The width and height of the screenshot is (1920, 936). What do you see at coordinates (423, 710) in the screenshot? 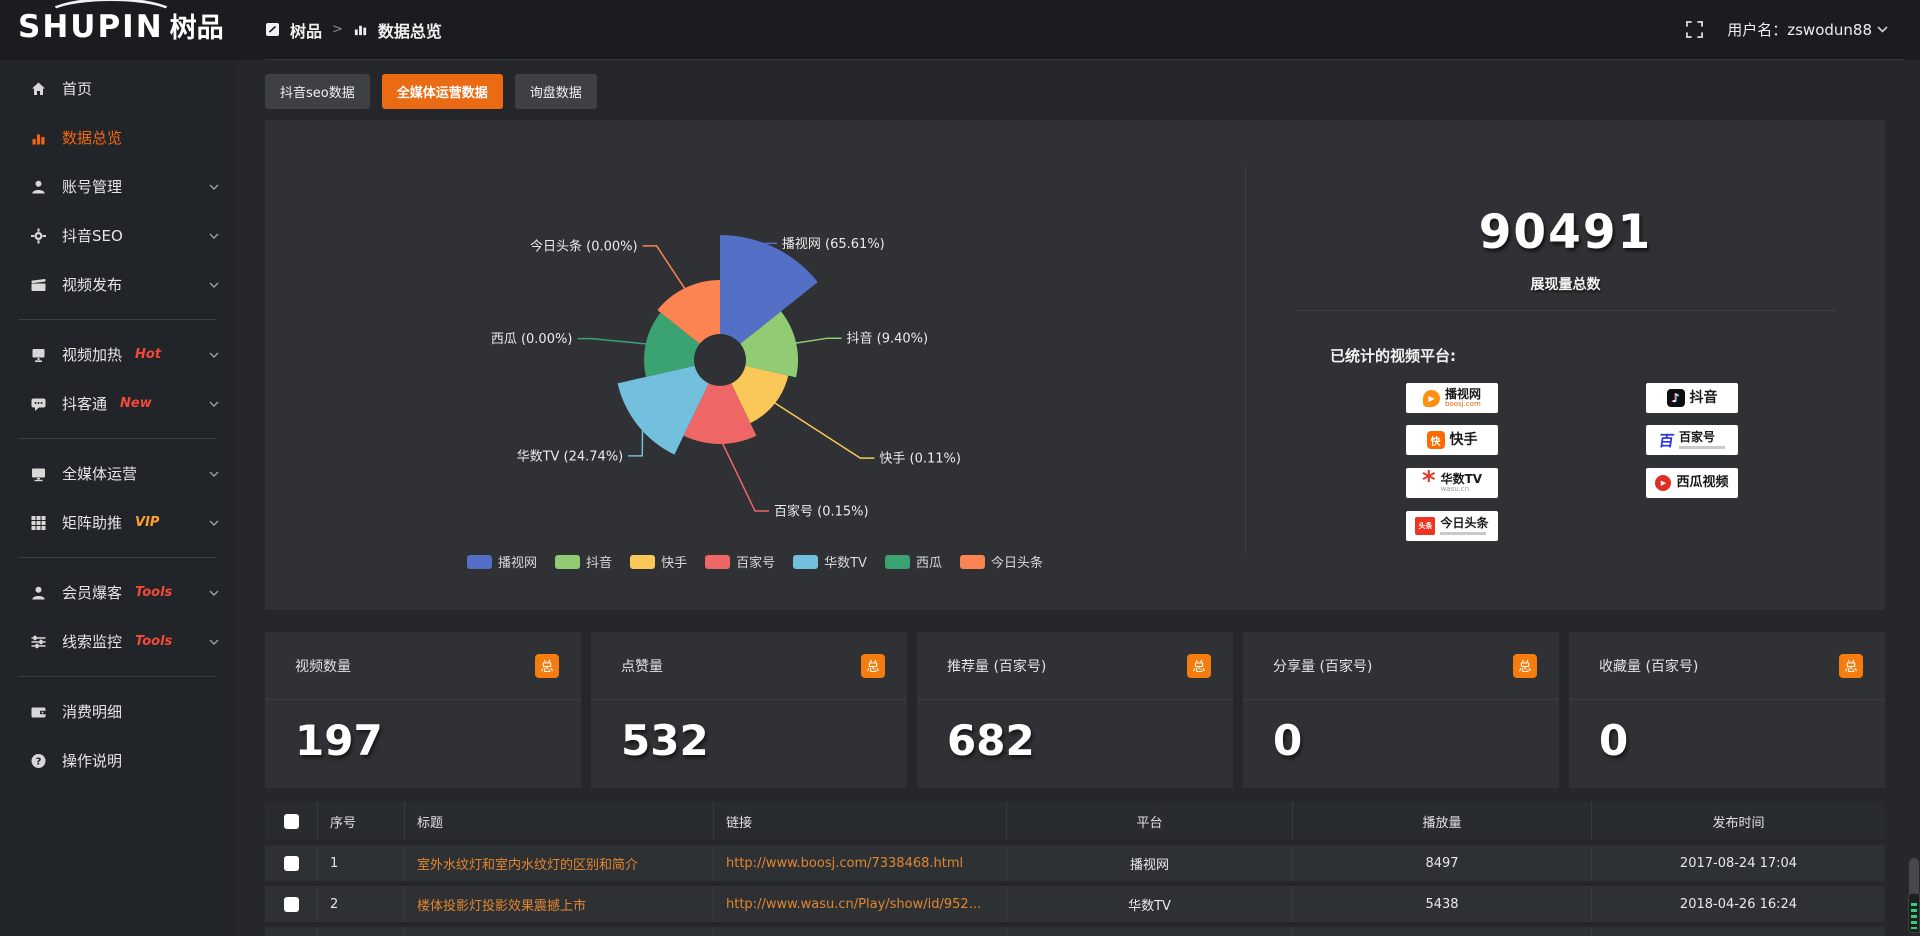
I see `stat-card-video-count: 视频数量 总 197` at bounding box center [423, 710].